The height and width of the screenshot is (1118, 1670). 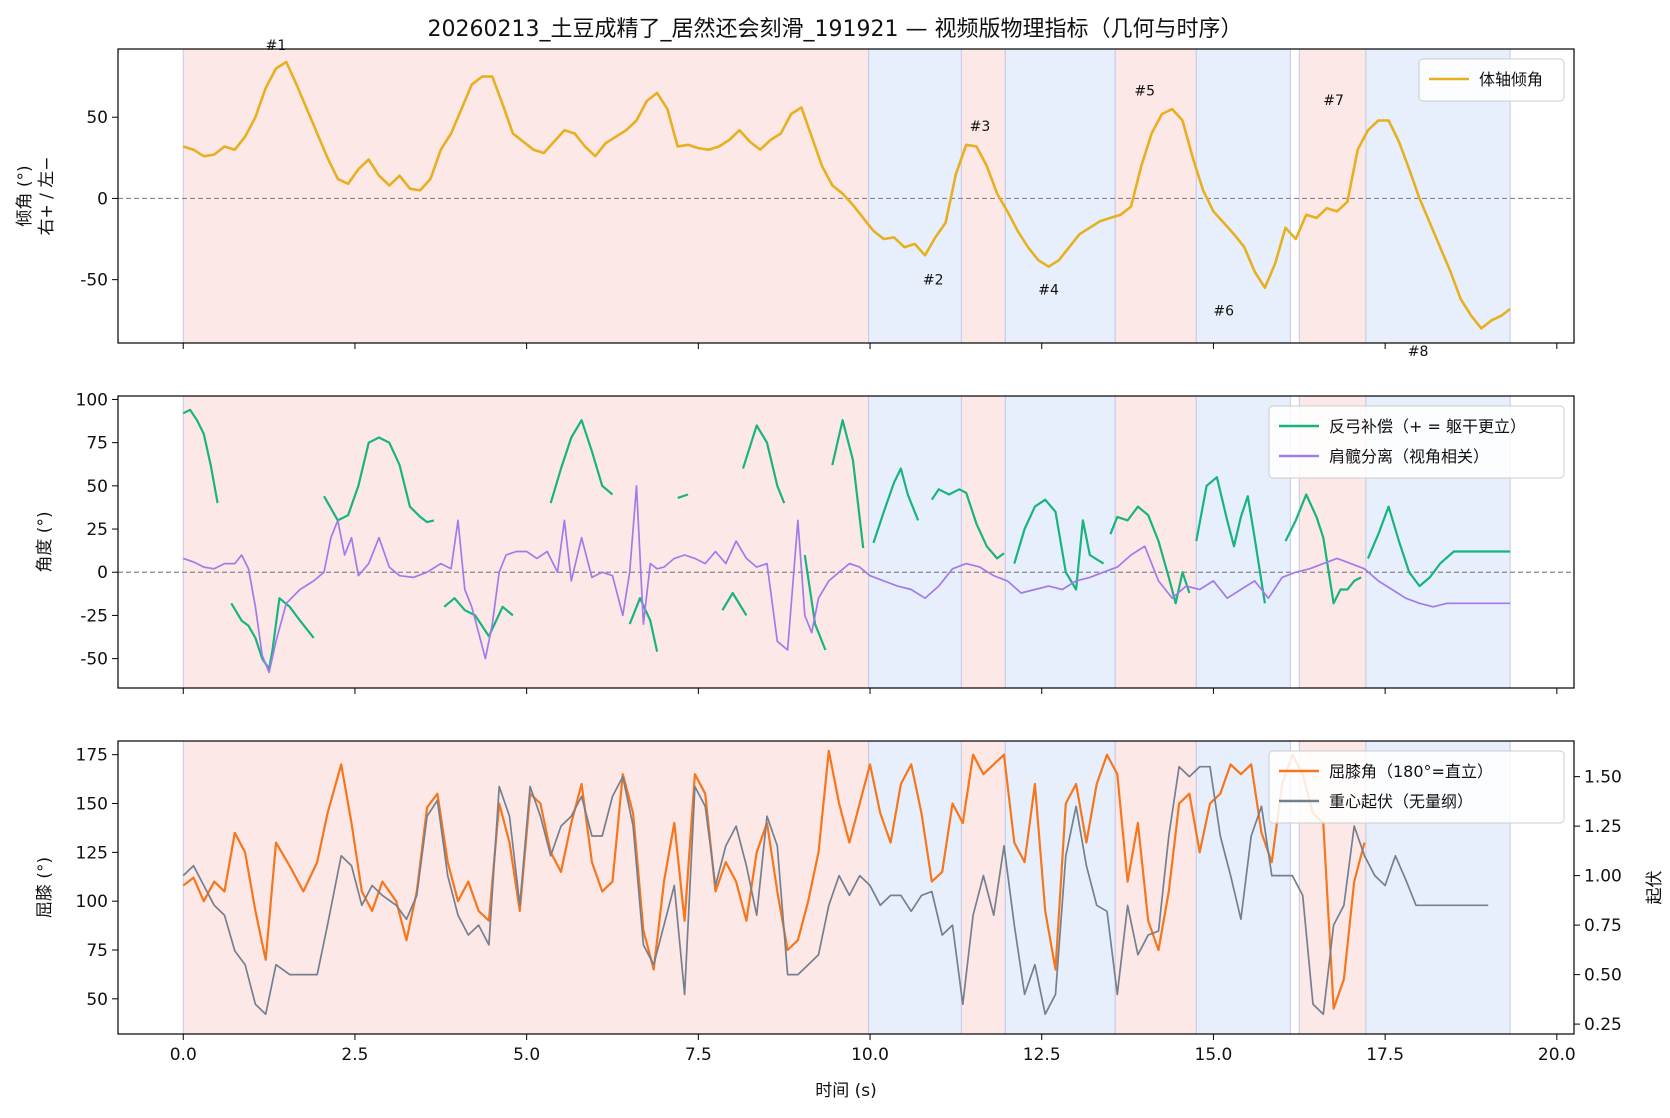 I want to click on y-axis-label: 屈膝 (°), so click(x=45, y=887).